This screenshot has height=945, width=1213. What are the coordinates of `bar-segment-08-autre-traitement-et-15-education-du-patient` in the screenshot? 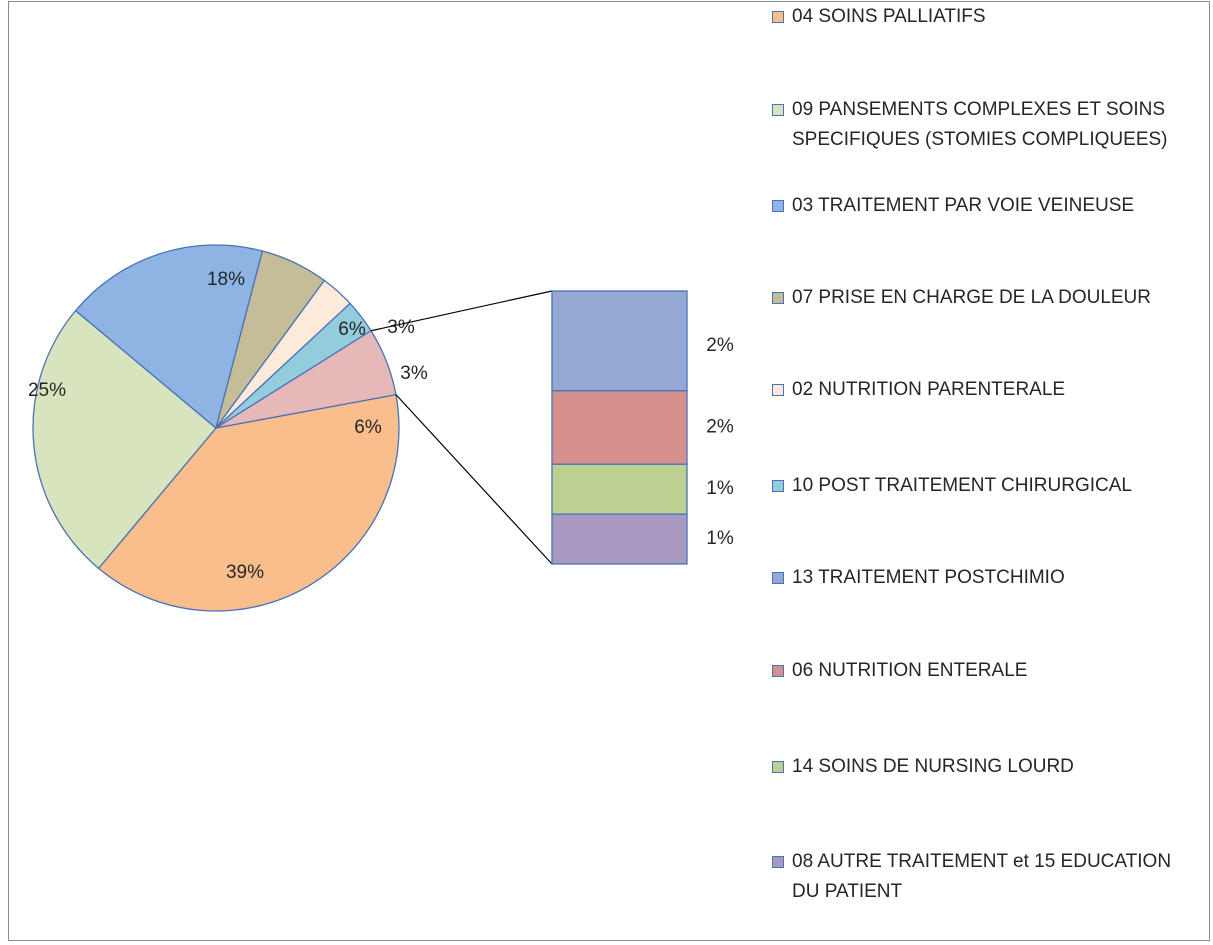 It's located at (619, 539).